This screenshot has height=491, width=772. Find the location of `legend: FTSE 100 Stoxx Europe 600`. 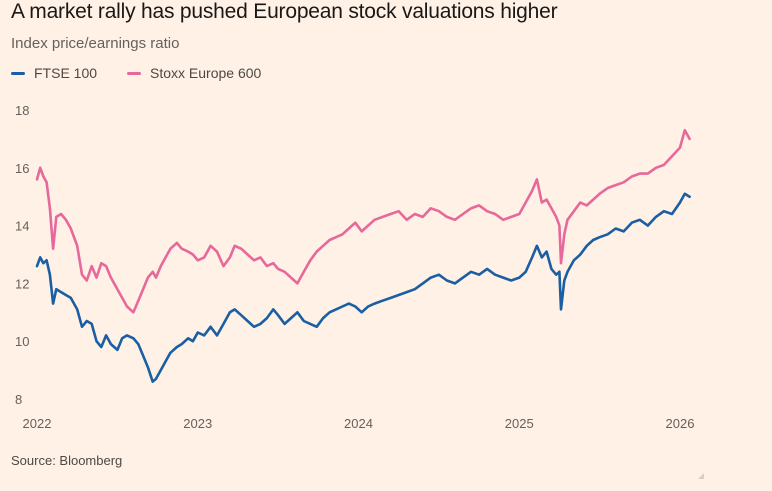

legend: FTSE 100 Stoxx Europe 600 is located at coordinates (151, 73).